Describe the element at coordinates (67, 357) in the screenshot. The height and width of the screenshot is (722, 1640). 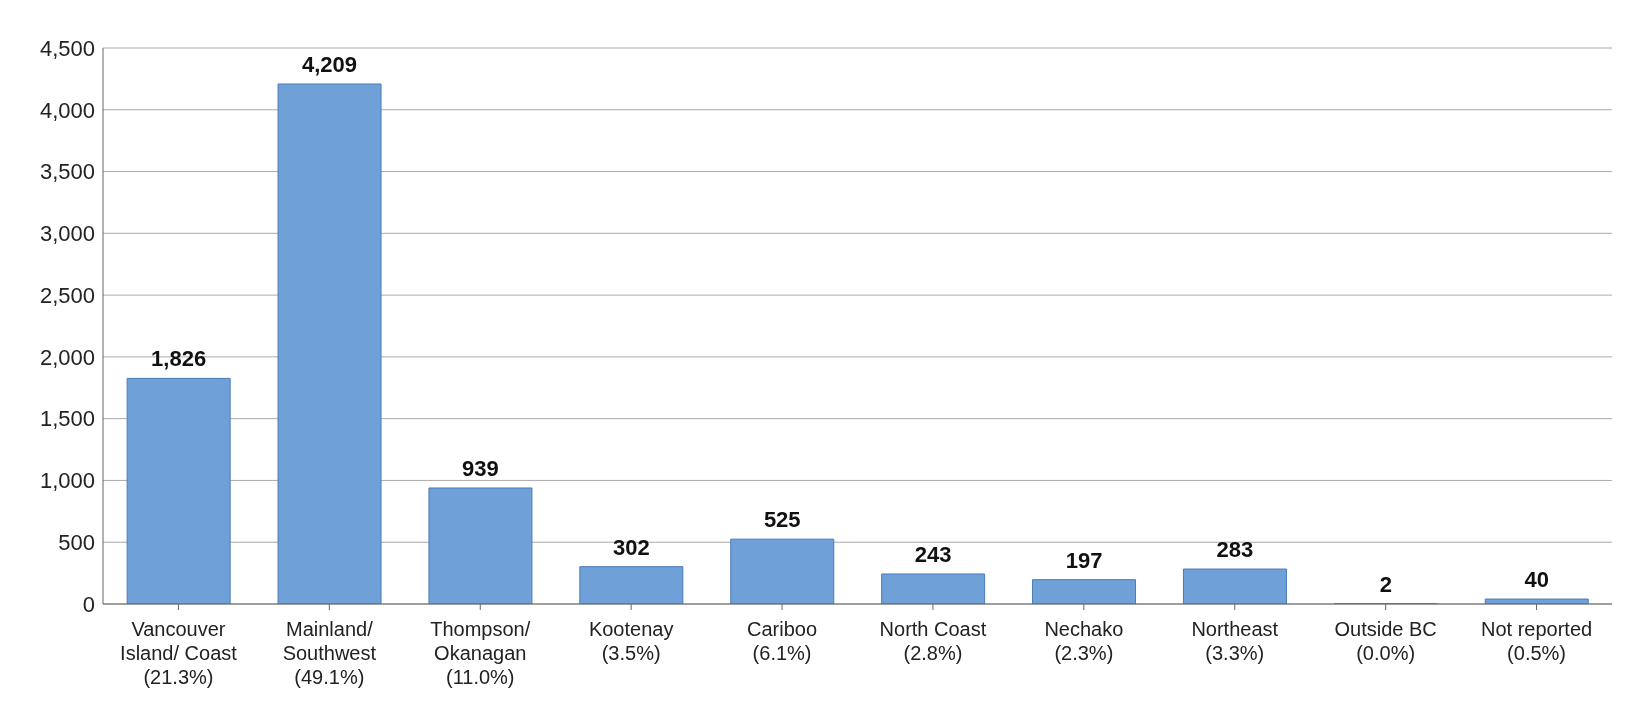
I see `y-tick-label: 2,000` at that location.